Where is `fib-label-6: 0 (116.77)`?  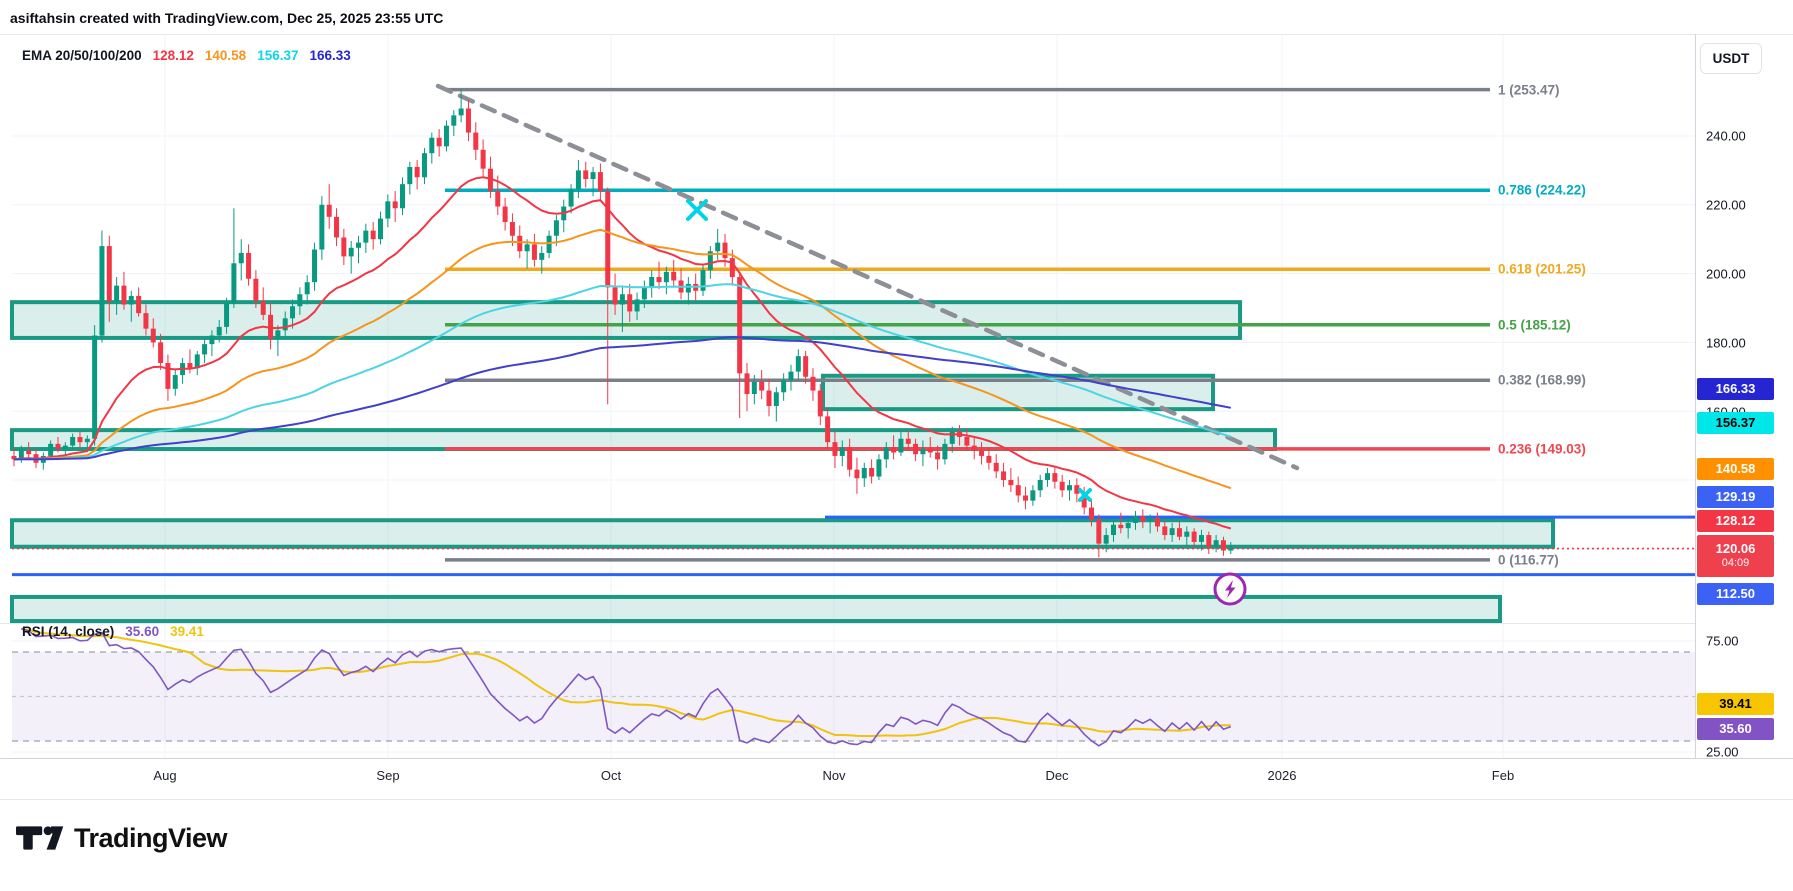 fib-label-6: 0 (116.77) is located at coordinates (1528, 560).